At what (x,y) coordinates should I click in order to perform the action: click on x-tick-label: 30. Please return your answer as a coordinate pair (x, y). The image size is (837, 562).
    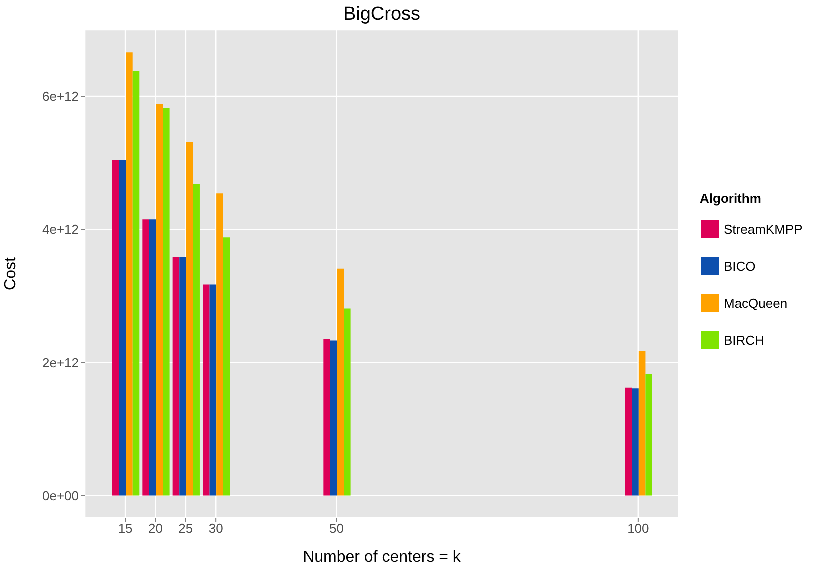
    Looking at the image, I should click on (216, 528).